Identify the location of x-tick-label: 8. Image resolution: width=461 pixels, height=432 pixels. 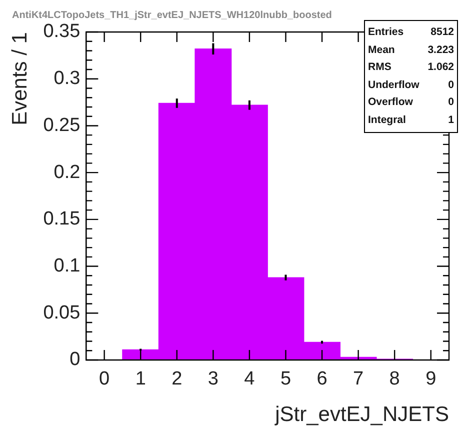
(394, 379).